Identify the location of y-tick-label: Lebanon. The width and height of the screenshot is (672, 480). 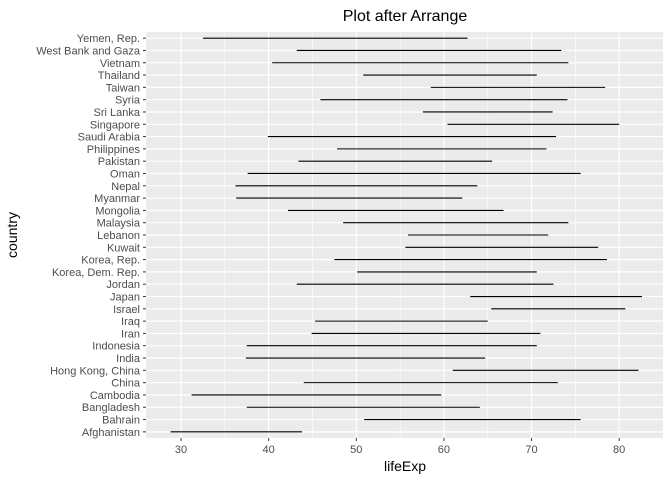
(118, 236).